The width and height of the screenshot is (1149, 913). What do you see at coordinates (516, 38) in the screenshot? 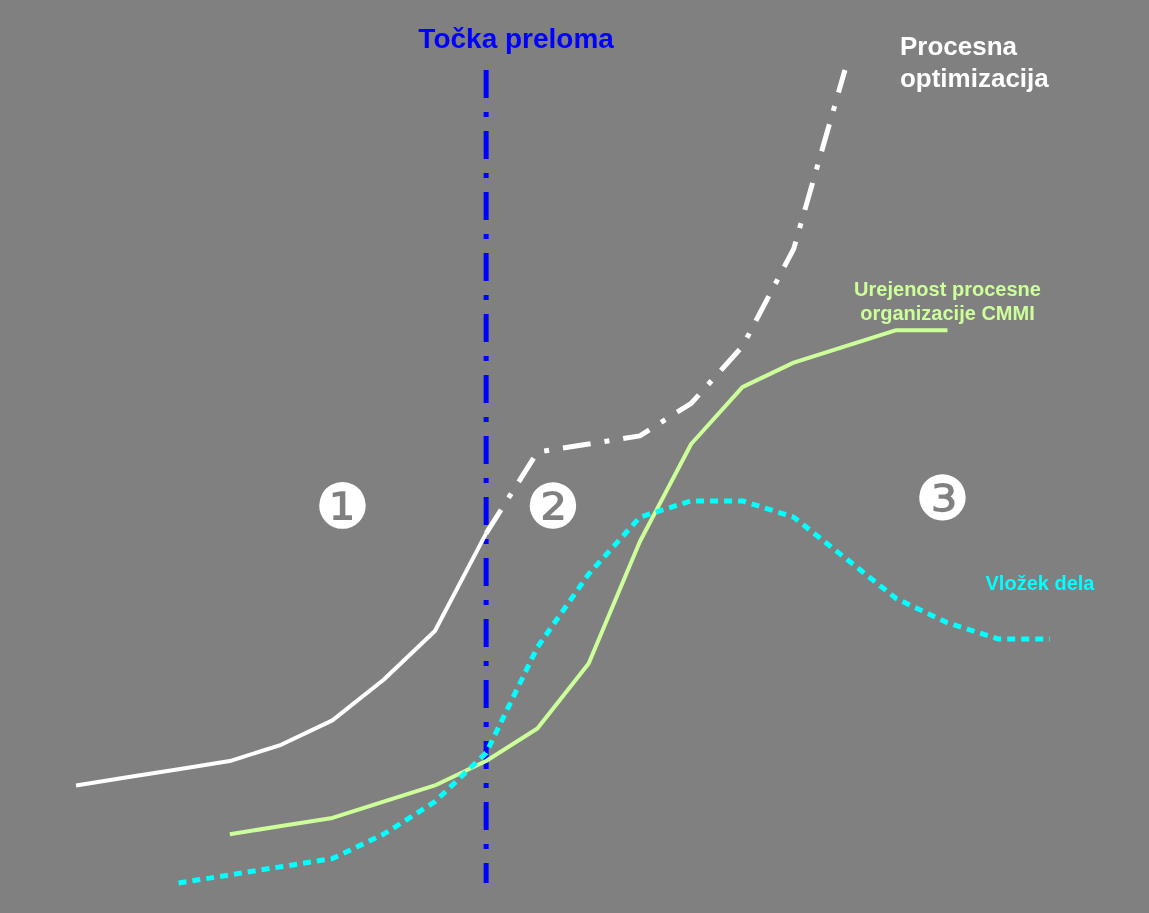
I see `text: Točka preloma` at bounding box center [516, 38].